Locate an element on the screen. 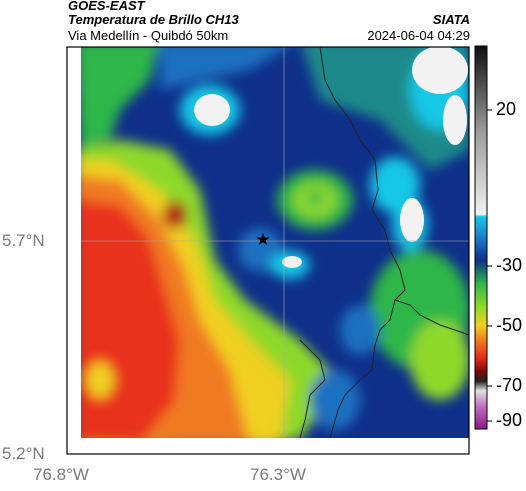 The image size is (526, 491). colorbar is located at coordinates (481, 237).